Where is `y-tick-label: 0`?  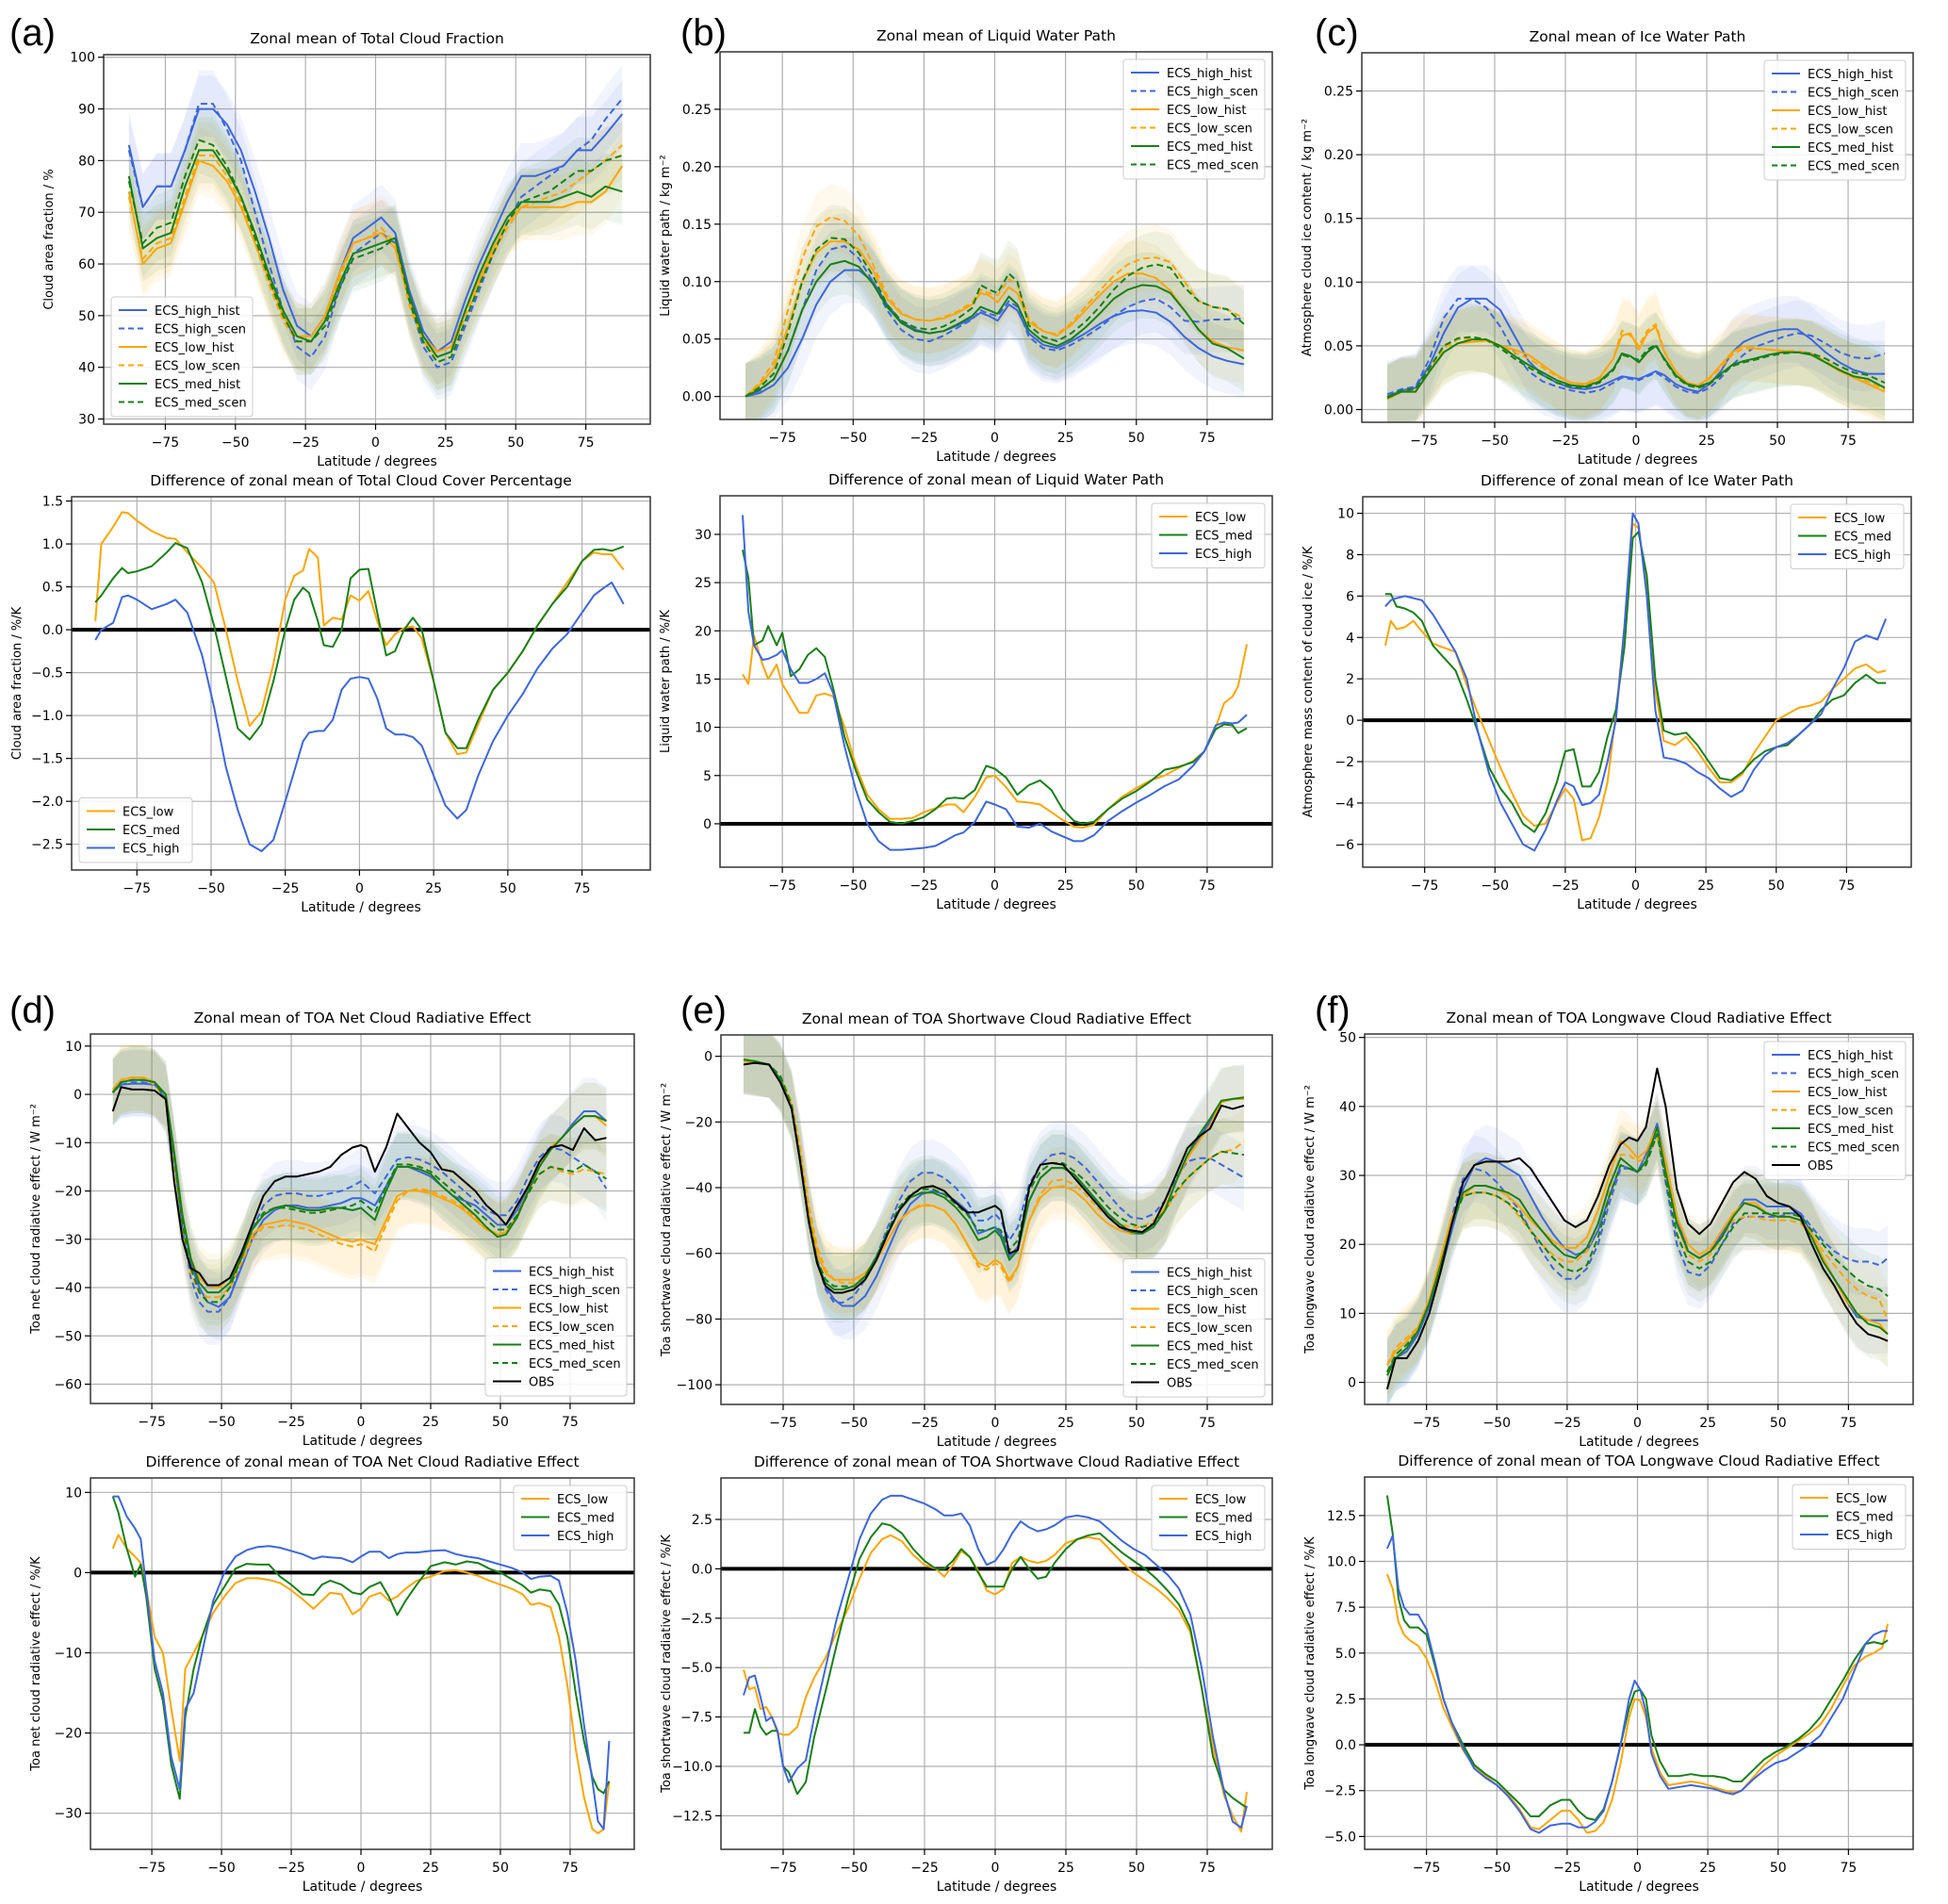
y-tick-label: 0 is located at coordinates (78, 1095).